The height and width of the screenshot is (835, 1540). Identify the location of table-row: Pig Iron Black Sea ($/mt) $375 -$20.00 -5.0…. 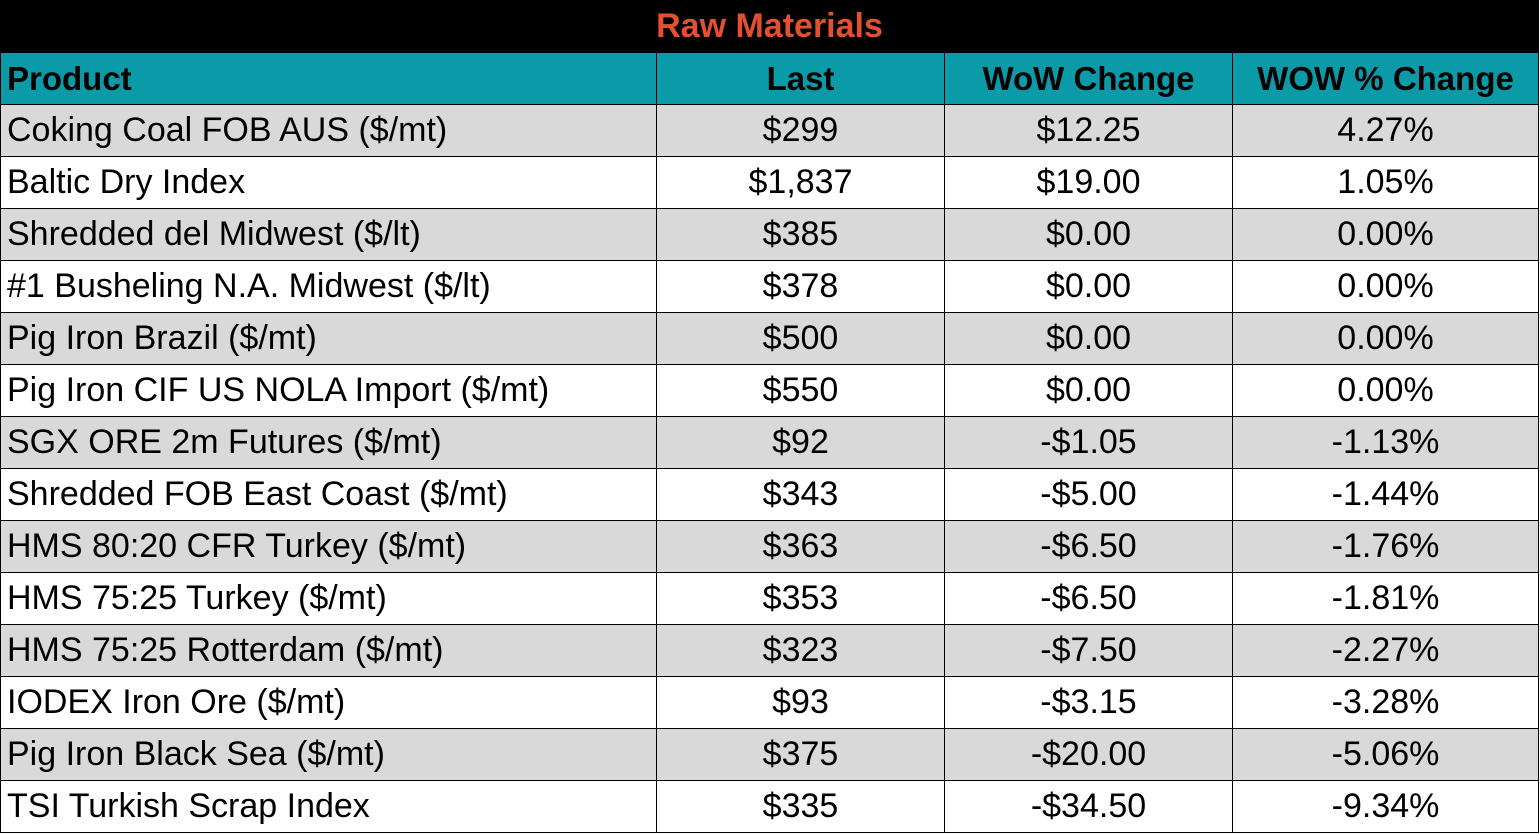
(770, 754).